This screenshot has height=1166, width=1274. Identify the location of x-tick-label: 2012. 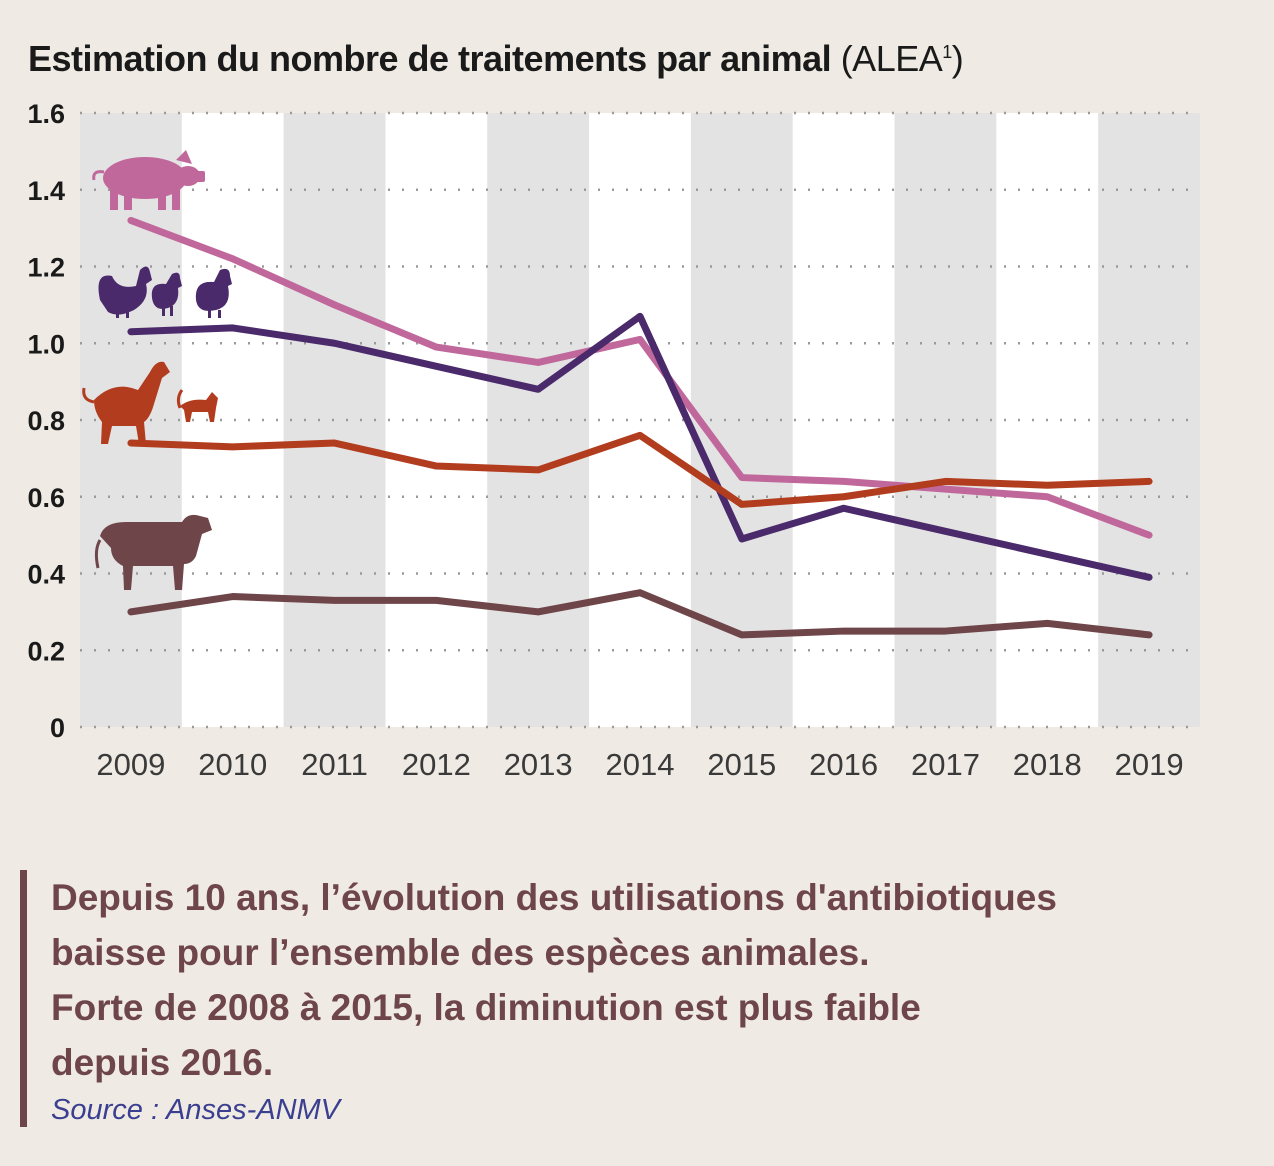
(436, 764).